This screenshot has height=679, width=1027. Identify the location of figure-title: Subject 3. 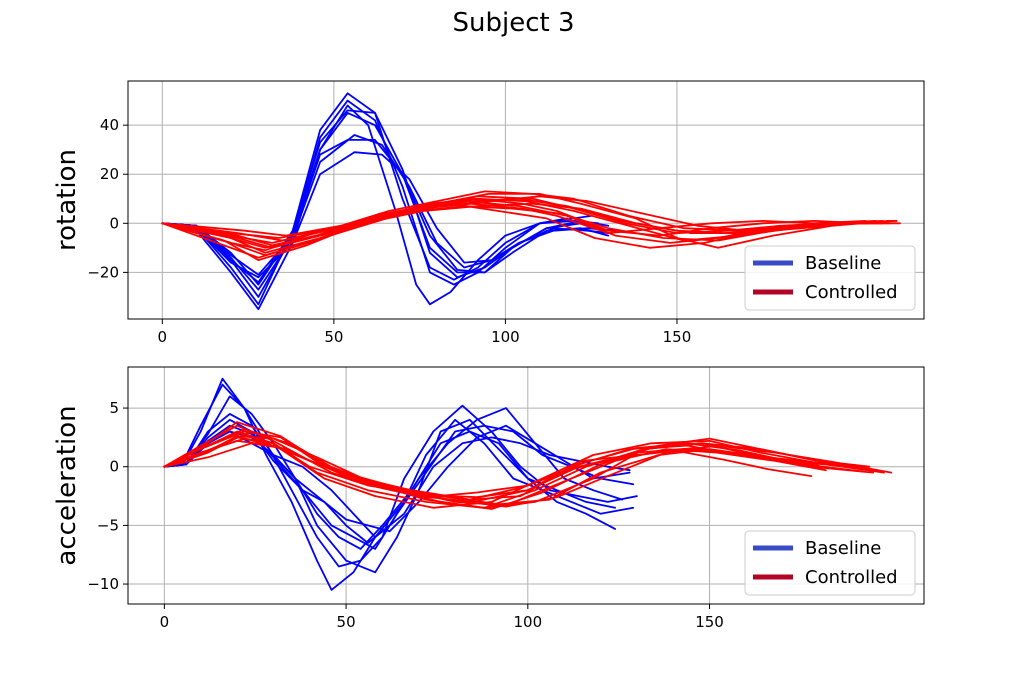
(513, 23).